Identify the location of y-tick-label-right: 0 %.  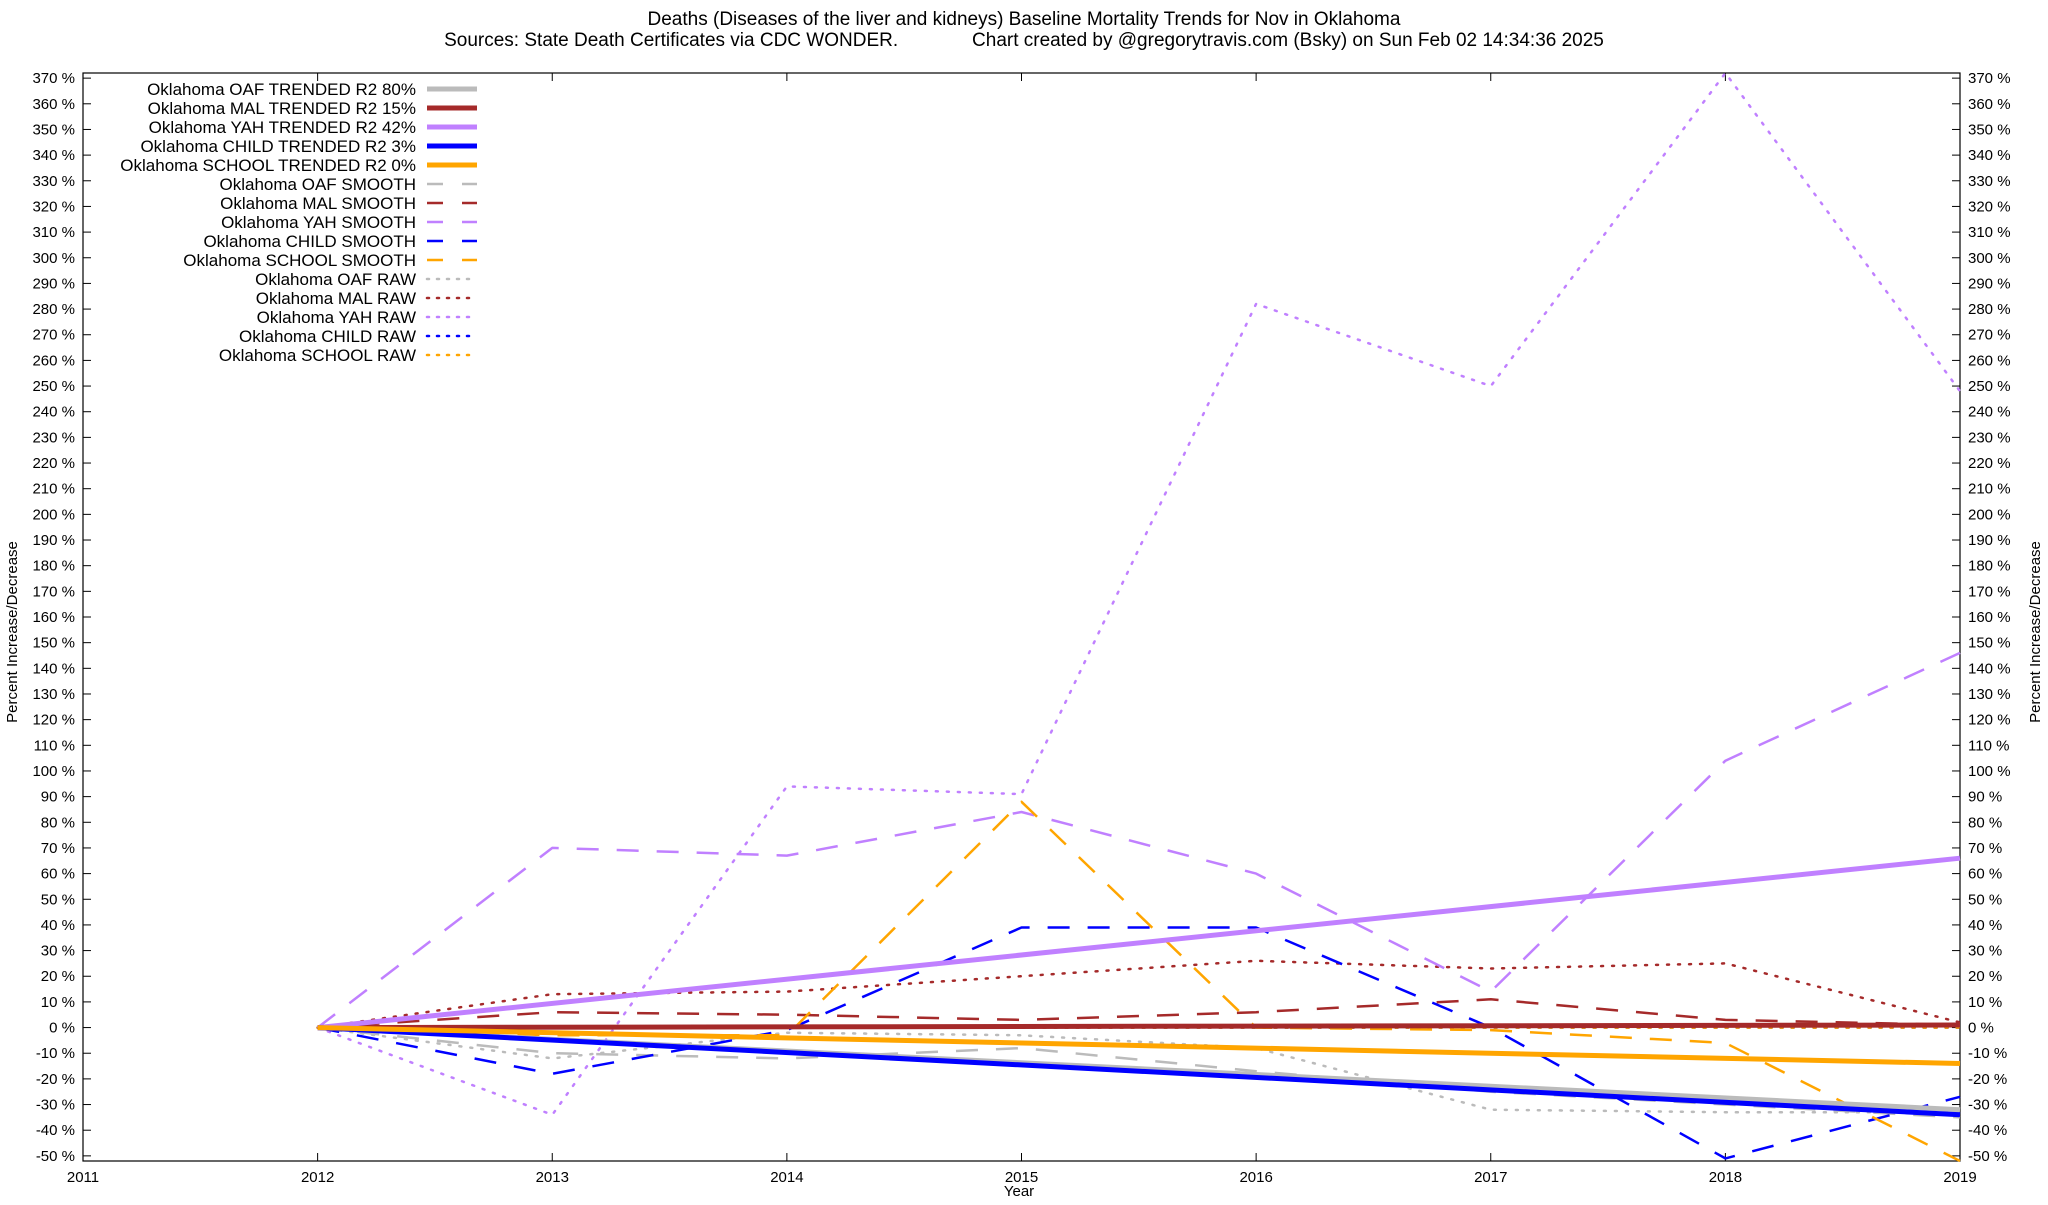
(1981, 1028).